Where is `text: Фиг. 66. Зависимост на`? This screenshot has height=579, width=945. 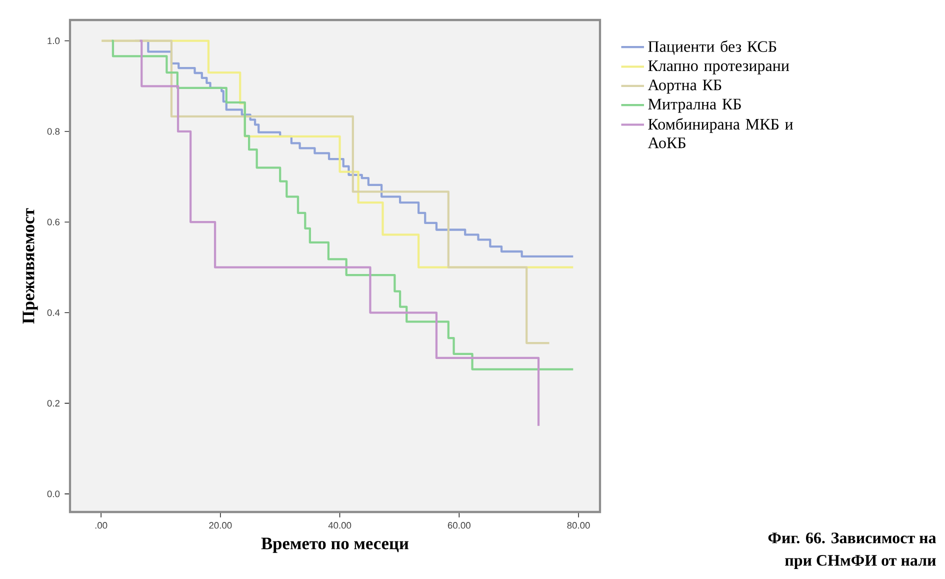 text: Фиг. 66. Зависимост на is located at coordinates (852, 538).